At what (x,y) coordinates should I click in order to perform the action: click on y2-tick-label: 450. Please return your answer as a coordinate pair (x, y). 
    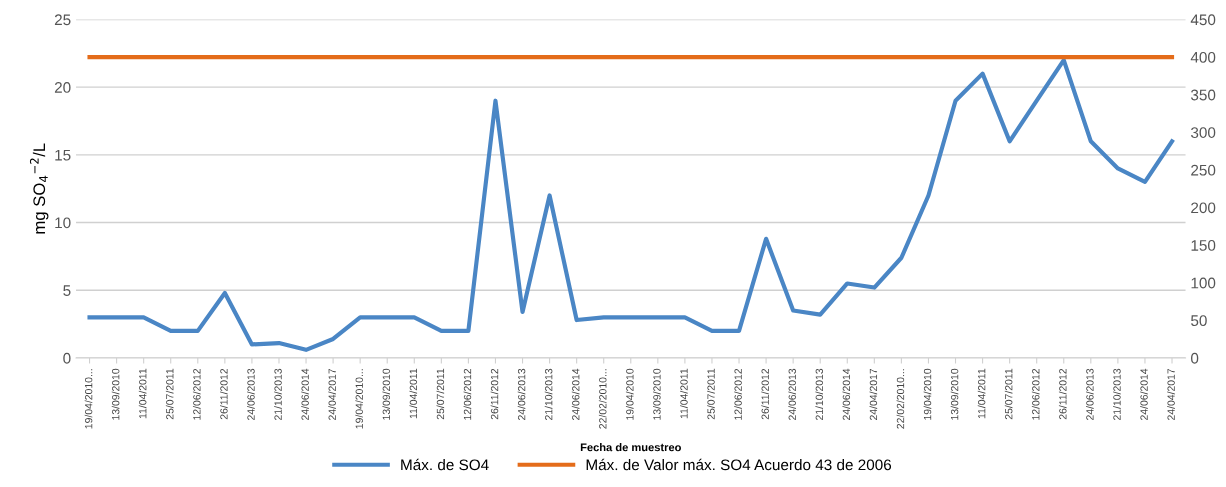
    Looking at the image, I should click on (1203, 20).